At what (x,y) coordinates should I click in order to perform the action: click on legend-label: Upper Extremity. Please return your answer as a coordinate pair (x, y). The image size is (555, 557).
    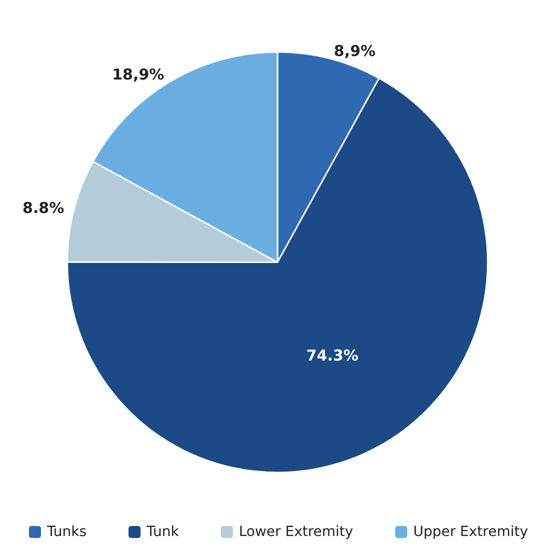
    Looking at the image, I should click on (470, 532).